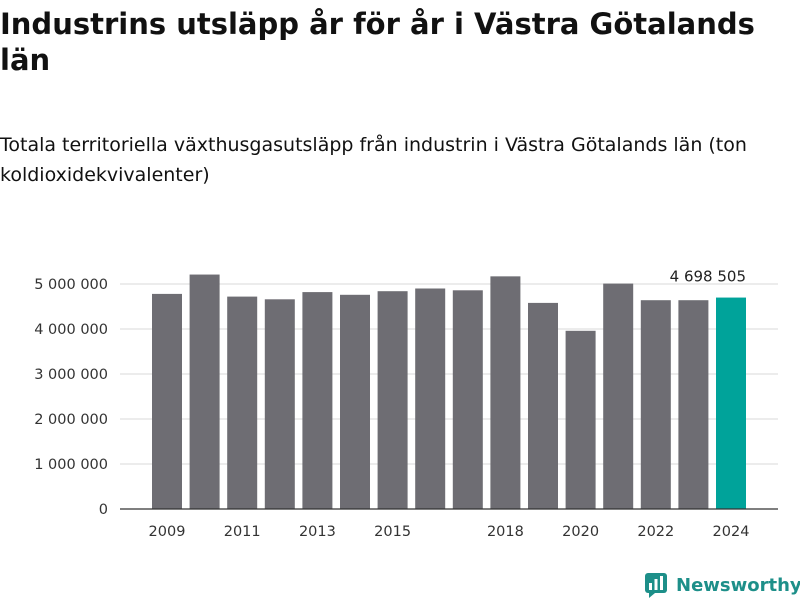 The width and height of the screenshot is (800, 600). What do you see at coordinates (317, 400) in the screenshot?
I see `bar-2013` at bounding box center [317, 400].